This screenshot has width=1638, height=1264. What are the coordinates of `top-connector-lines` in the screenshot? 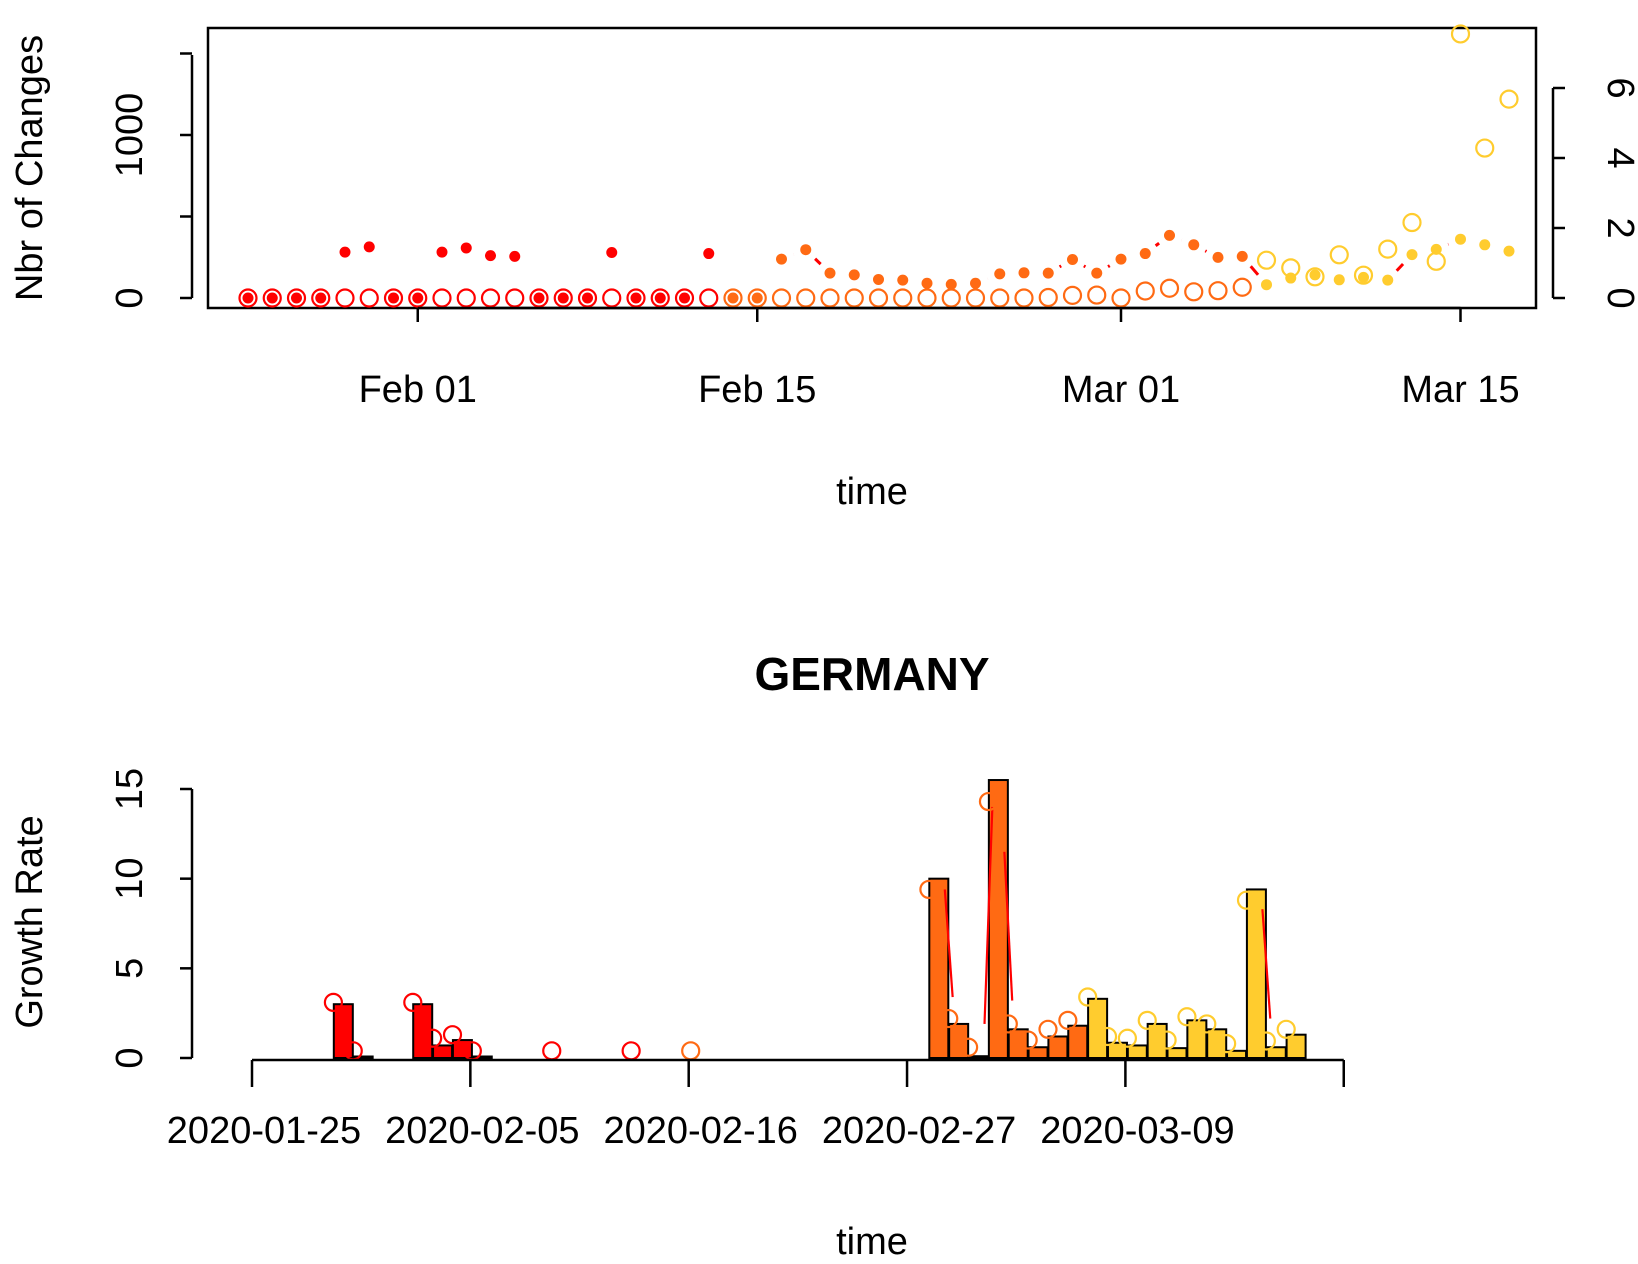 It's located at (1121, 259).